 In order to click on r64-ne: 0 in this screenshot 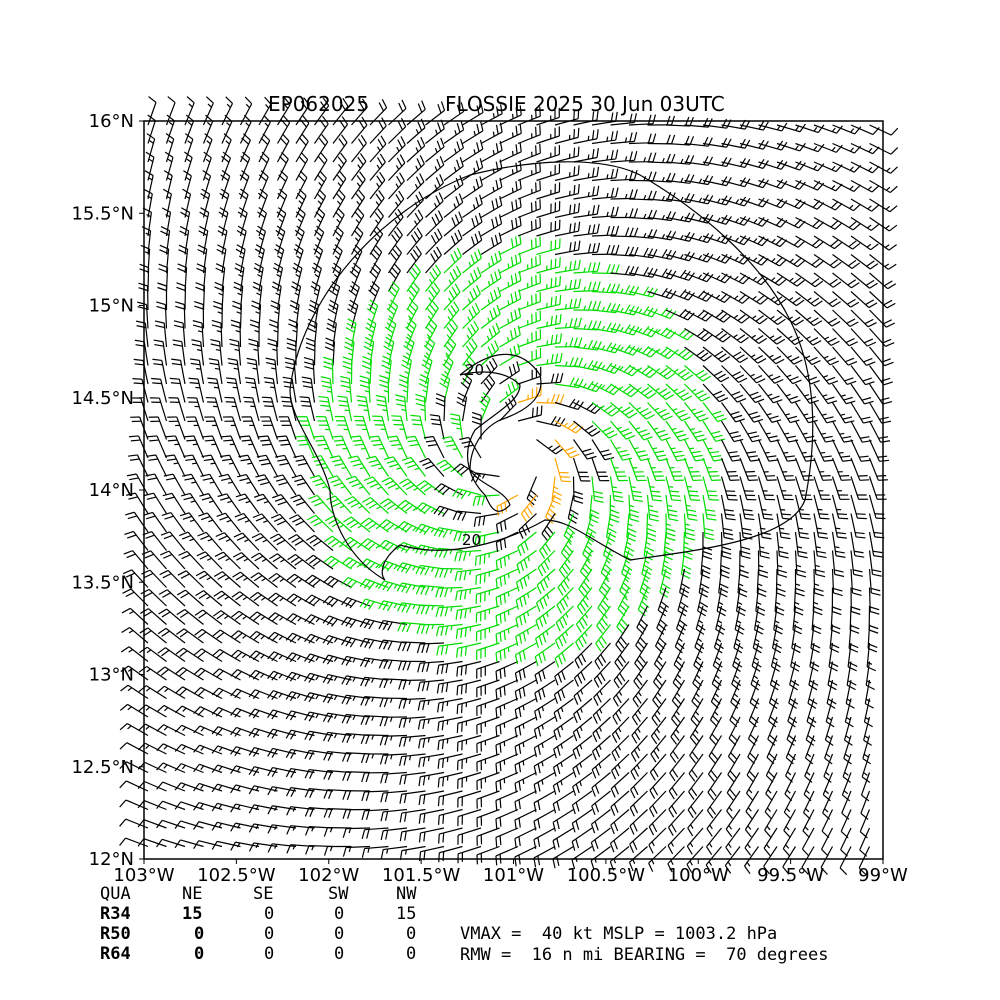, I will do `click(199, 954)`.